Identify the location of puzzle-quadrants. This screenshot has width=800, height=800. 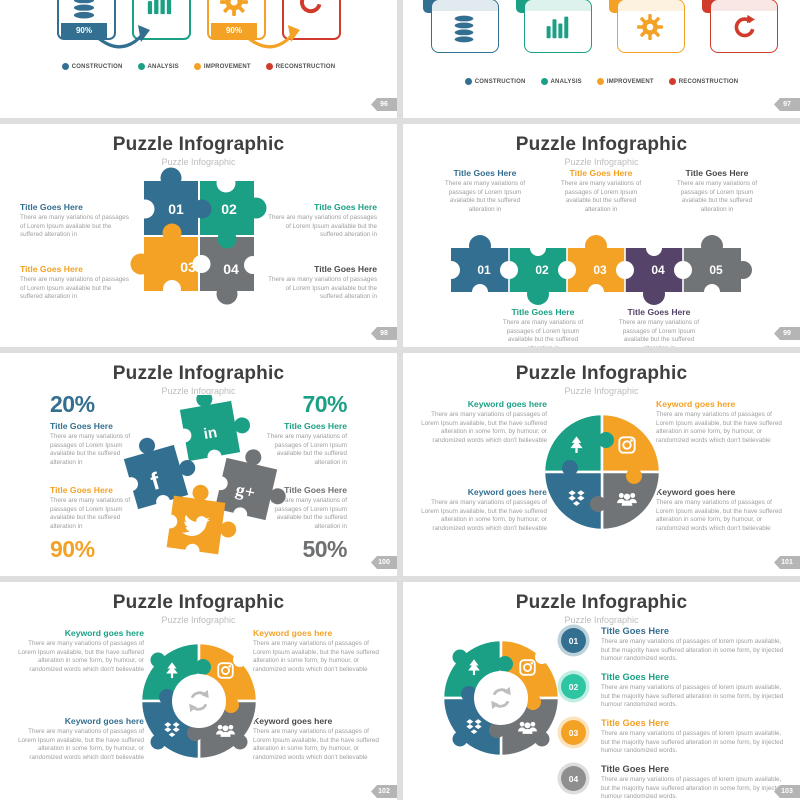
(602, 472).